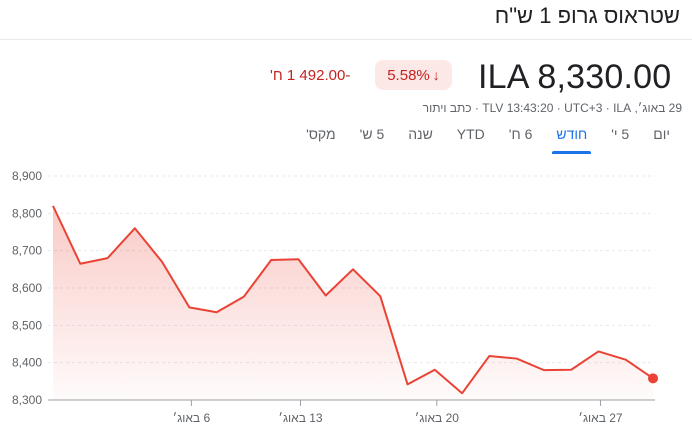 This screenshot has width=692, height=428. Describe the element at coordinates (27, 363) in the screenshot. I see `y-tick-label: 8,400` at that location.